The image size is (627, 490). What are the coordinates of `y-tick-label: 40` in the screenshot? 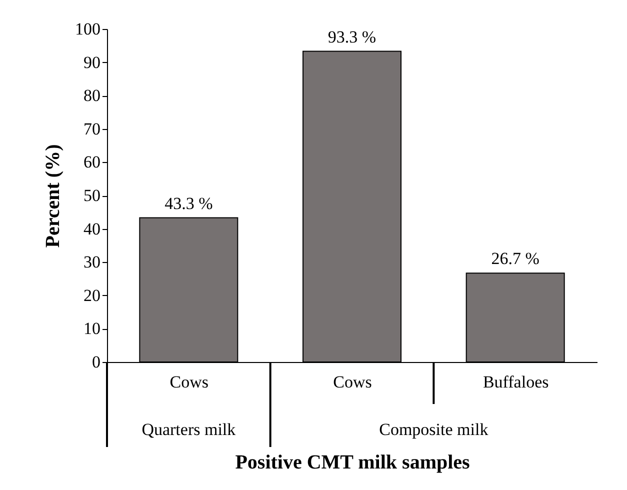 It's located at (92, 228).